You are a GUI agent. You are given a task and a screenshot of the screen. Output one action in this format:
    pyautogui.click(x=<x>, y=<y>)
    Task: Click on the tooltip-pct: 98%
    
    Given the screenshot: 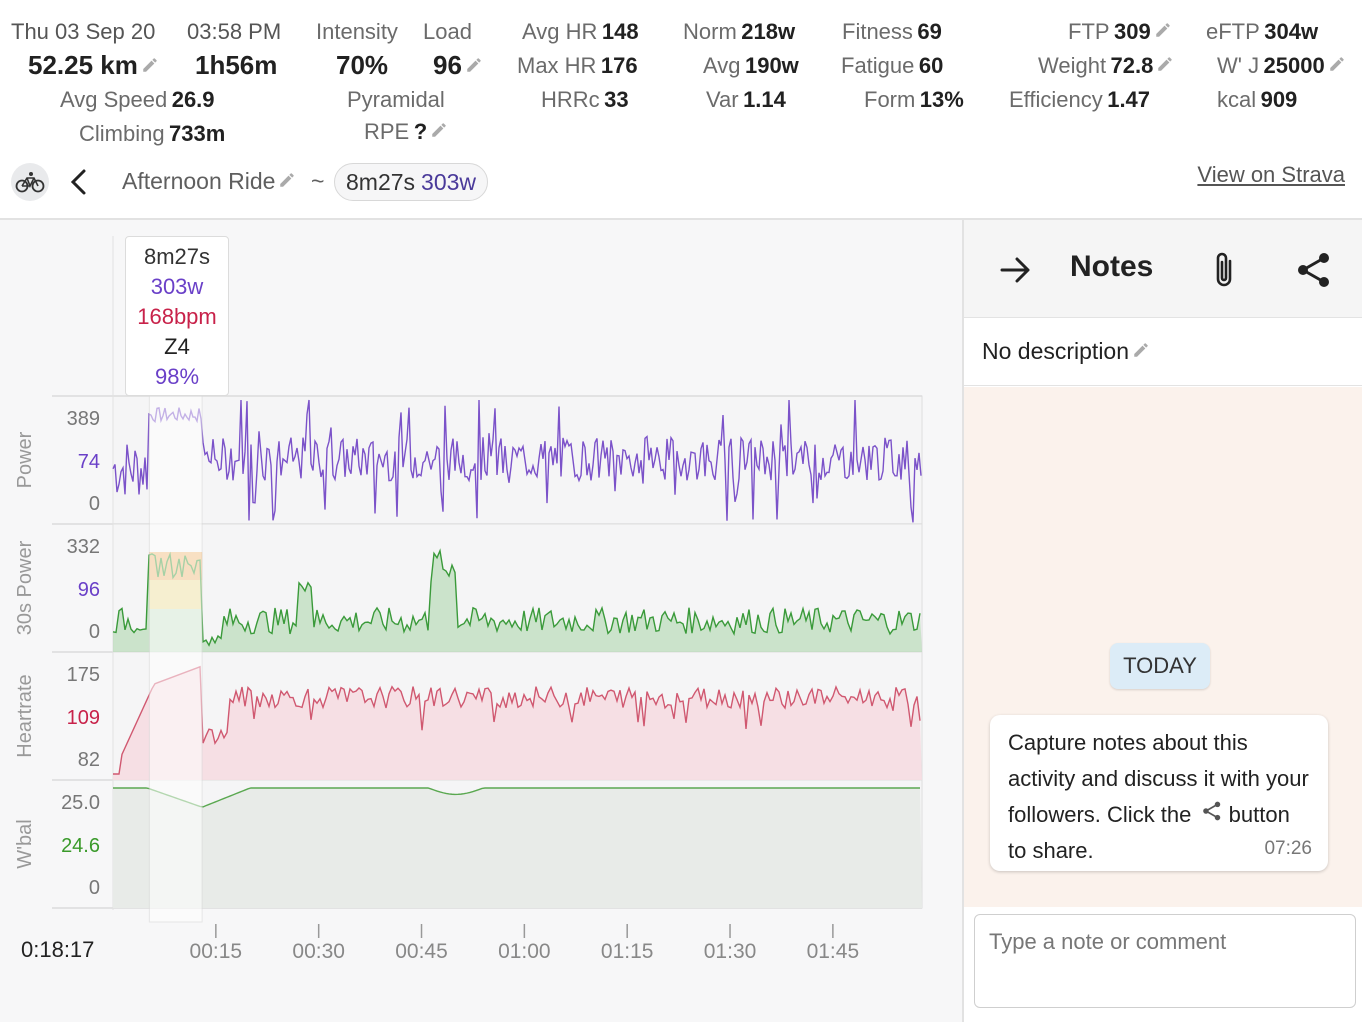 What is the action you would take?
    pyautogui.click(x=177, y=376)
    